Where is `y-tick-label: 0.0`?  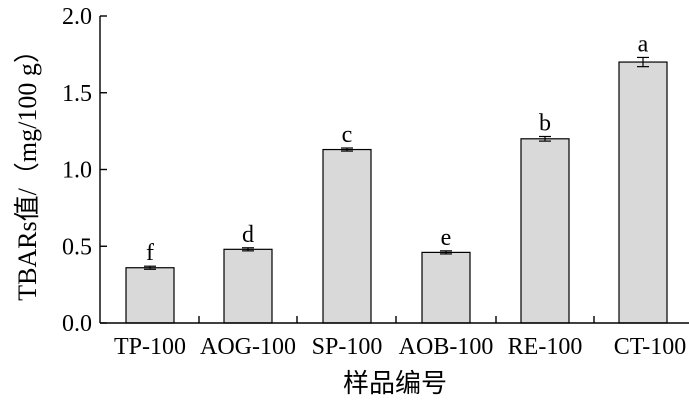 y-tick-label: 0.0 is located at coordinates (77, 324).